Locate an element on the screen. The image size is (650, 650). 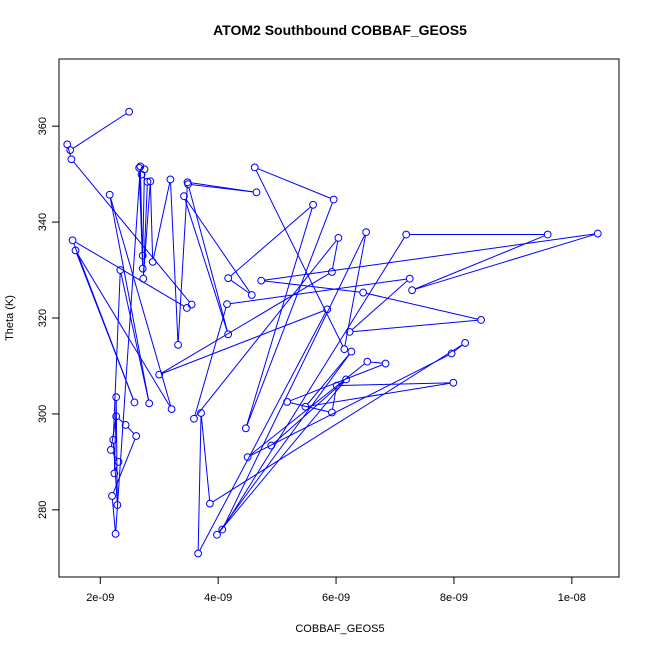
x-tick-label: 8e-09 is located at coordinates (454, 598).